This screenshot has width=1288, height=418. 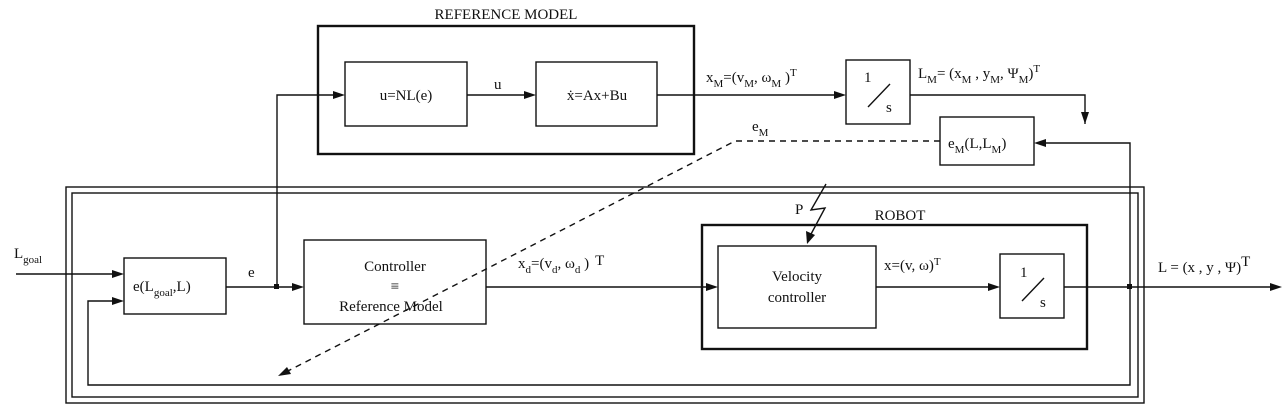 I want to click on xm-label: xM=(vM, ωM )T, so click(x=751, y=78).